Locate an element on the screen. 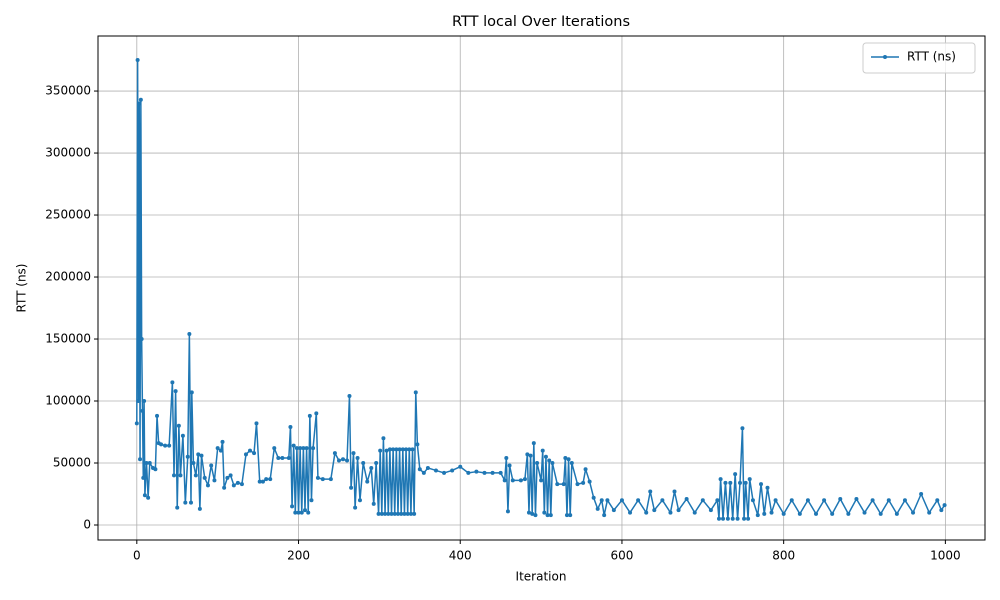 The width and height of the screenshot is (1000, 600). x-tick-label: 600 is located at coordinates (621, 556).